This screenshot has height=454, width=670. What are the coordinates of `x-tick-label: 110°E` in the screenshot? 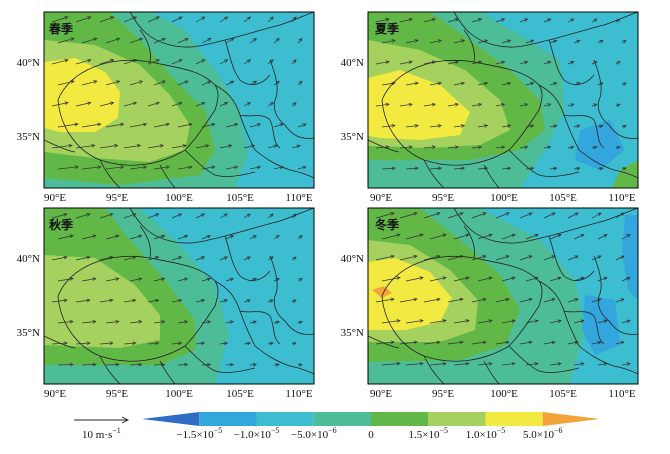 It's located at (298, 394).